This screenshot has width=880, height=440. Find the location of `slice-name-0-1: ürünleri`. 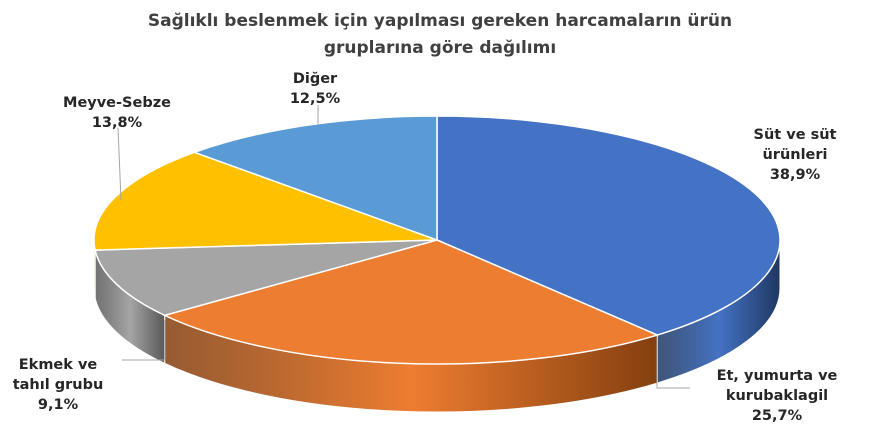

slice-name-0-1: ürünleri is located at coordinates (794, 155).